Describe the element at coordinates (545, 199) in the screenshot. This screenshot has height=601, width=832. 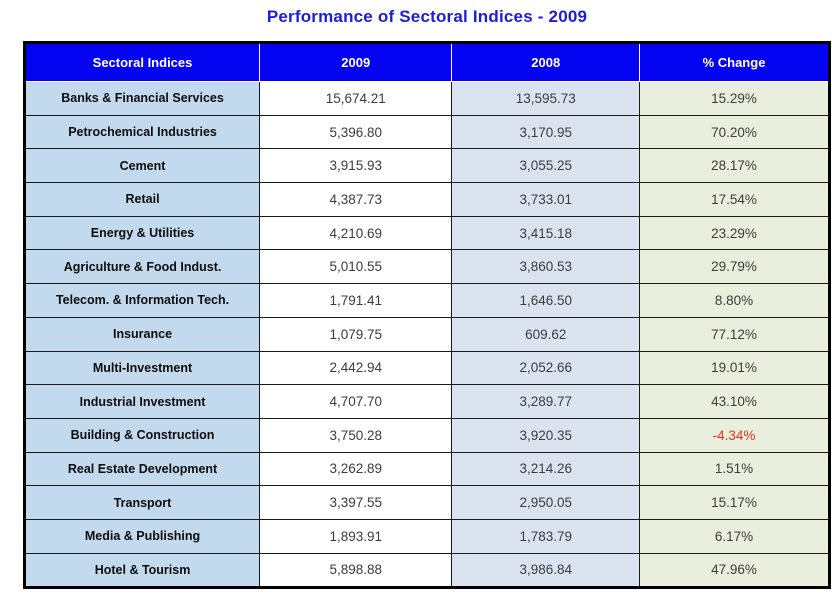
I see `value-2008-cell: 3,733.01` at that location.